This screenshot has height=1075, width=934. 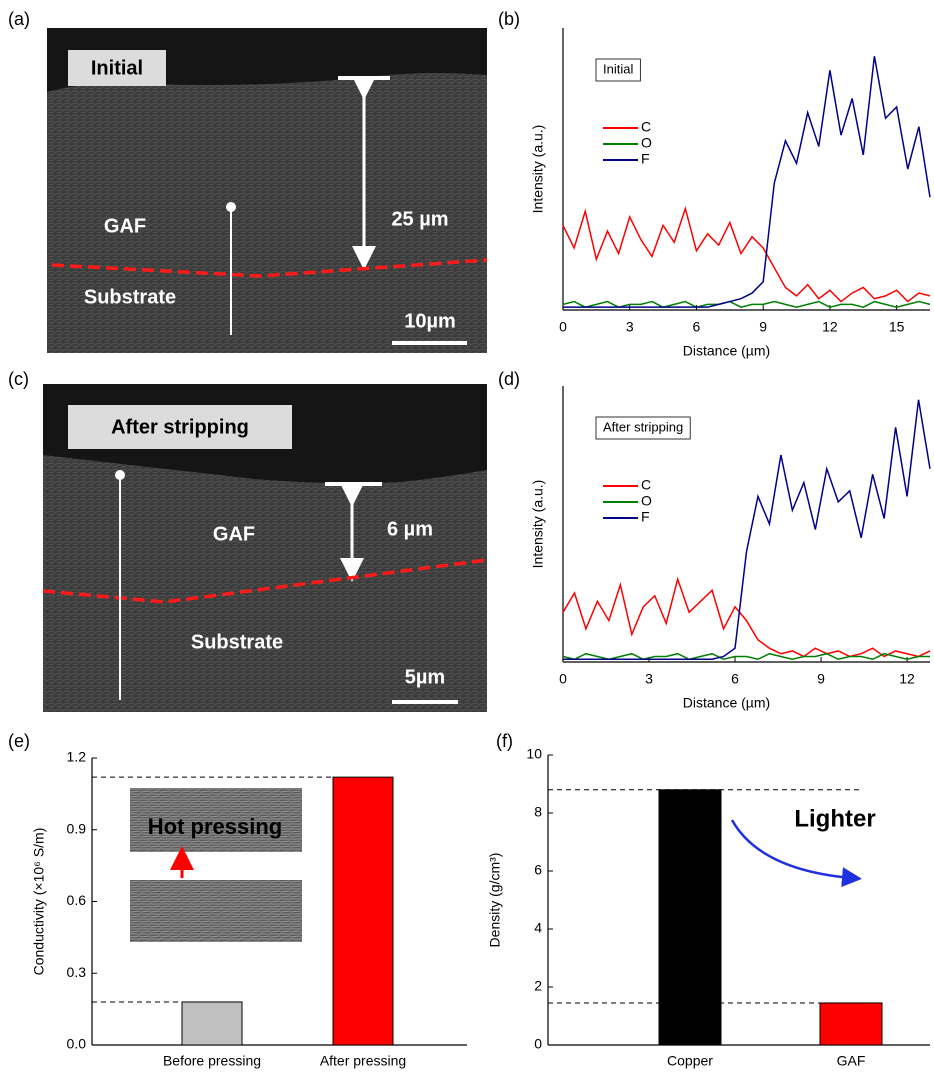 What do you see at coordinates (77, 972) in the screenshot?
I see `y-tick-label: 0.3` at bounding box center [77, 972].